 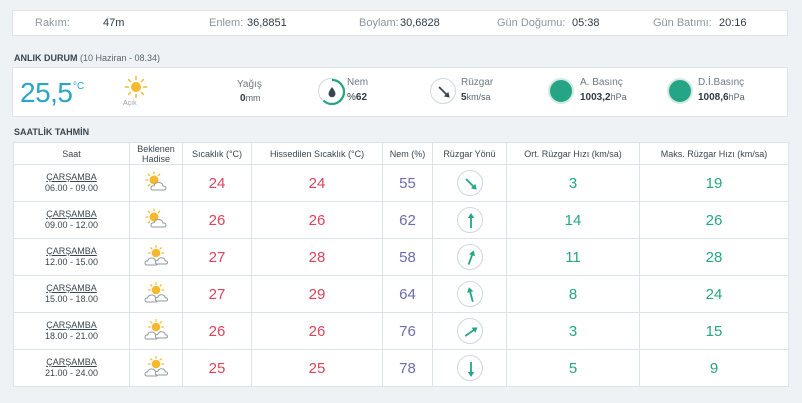 What do you see at coordinates (407, 153) in the screenshot?
I see `header-humidity: Nem (%)` at bounding box center [407, 153].